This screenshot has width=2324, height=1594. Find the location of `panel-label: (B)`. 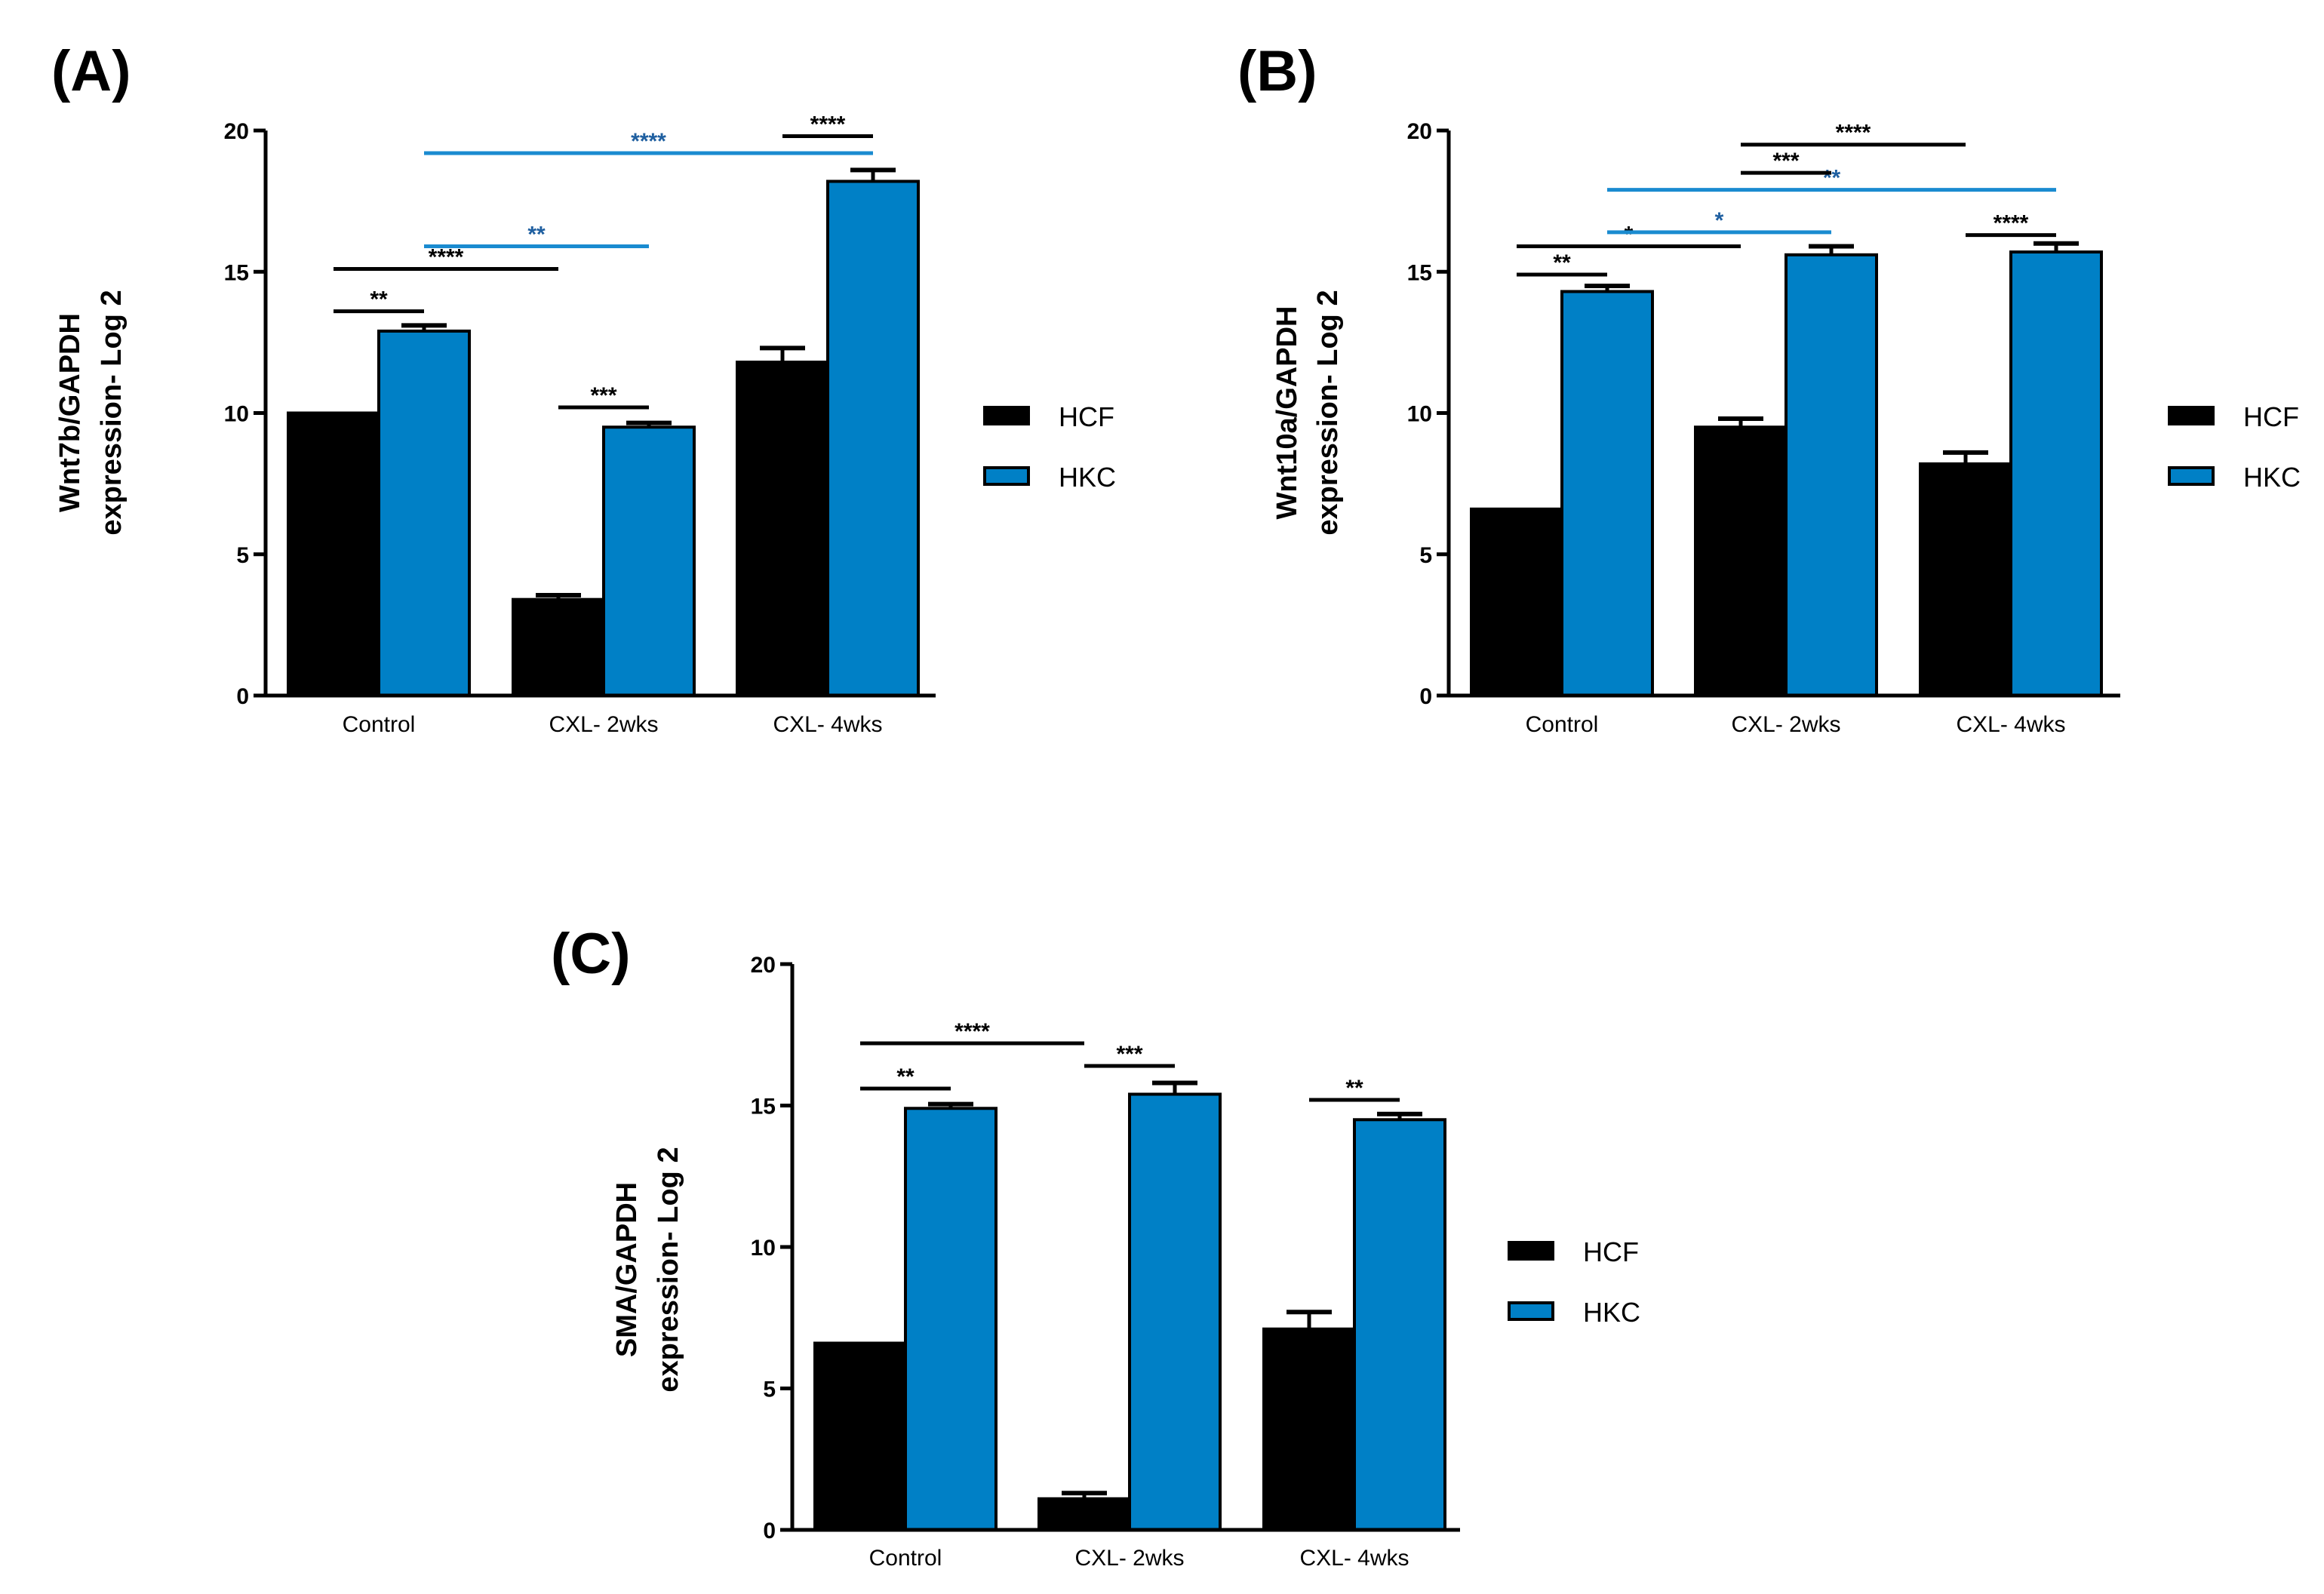

panel-label: (B) is located at coordinates (1277, 71).